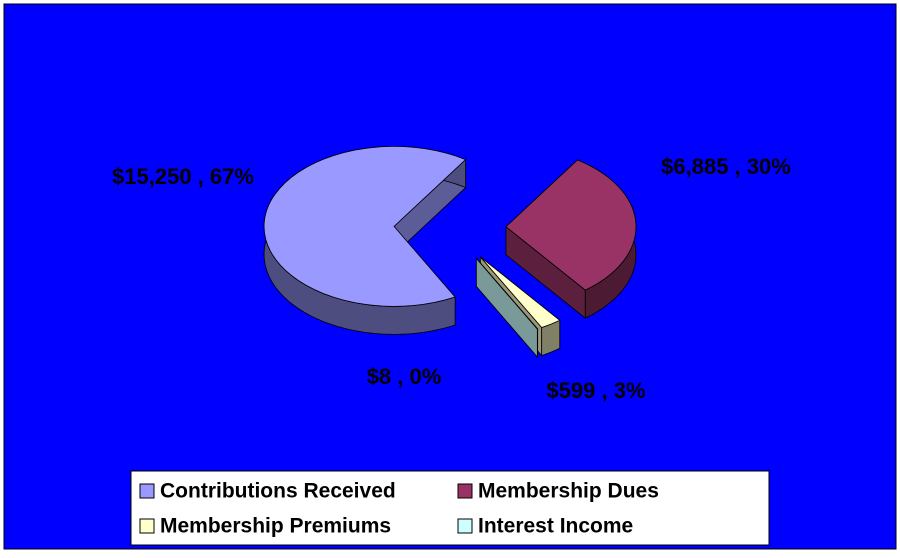 The width and height of the screenshot is (900, 558). I want to click on data-label: $8 , 0%, so click(404, 376).